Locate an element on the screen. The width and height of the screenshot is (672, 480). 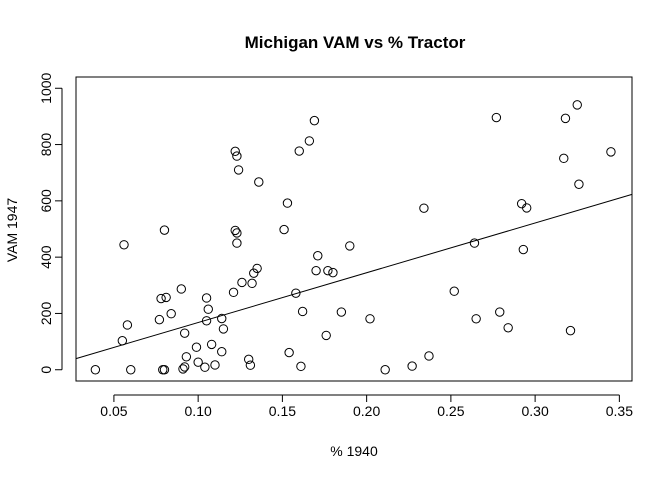
y-axis: 0 200 400 600 800 1000 is located at coordinates (50, 223).